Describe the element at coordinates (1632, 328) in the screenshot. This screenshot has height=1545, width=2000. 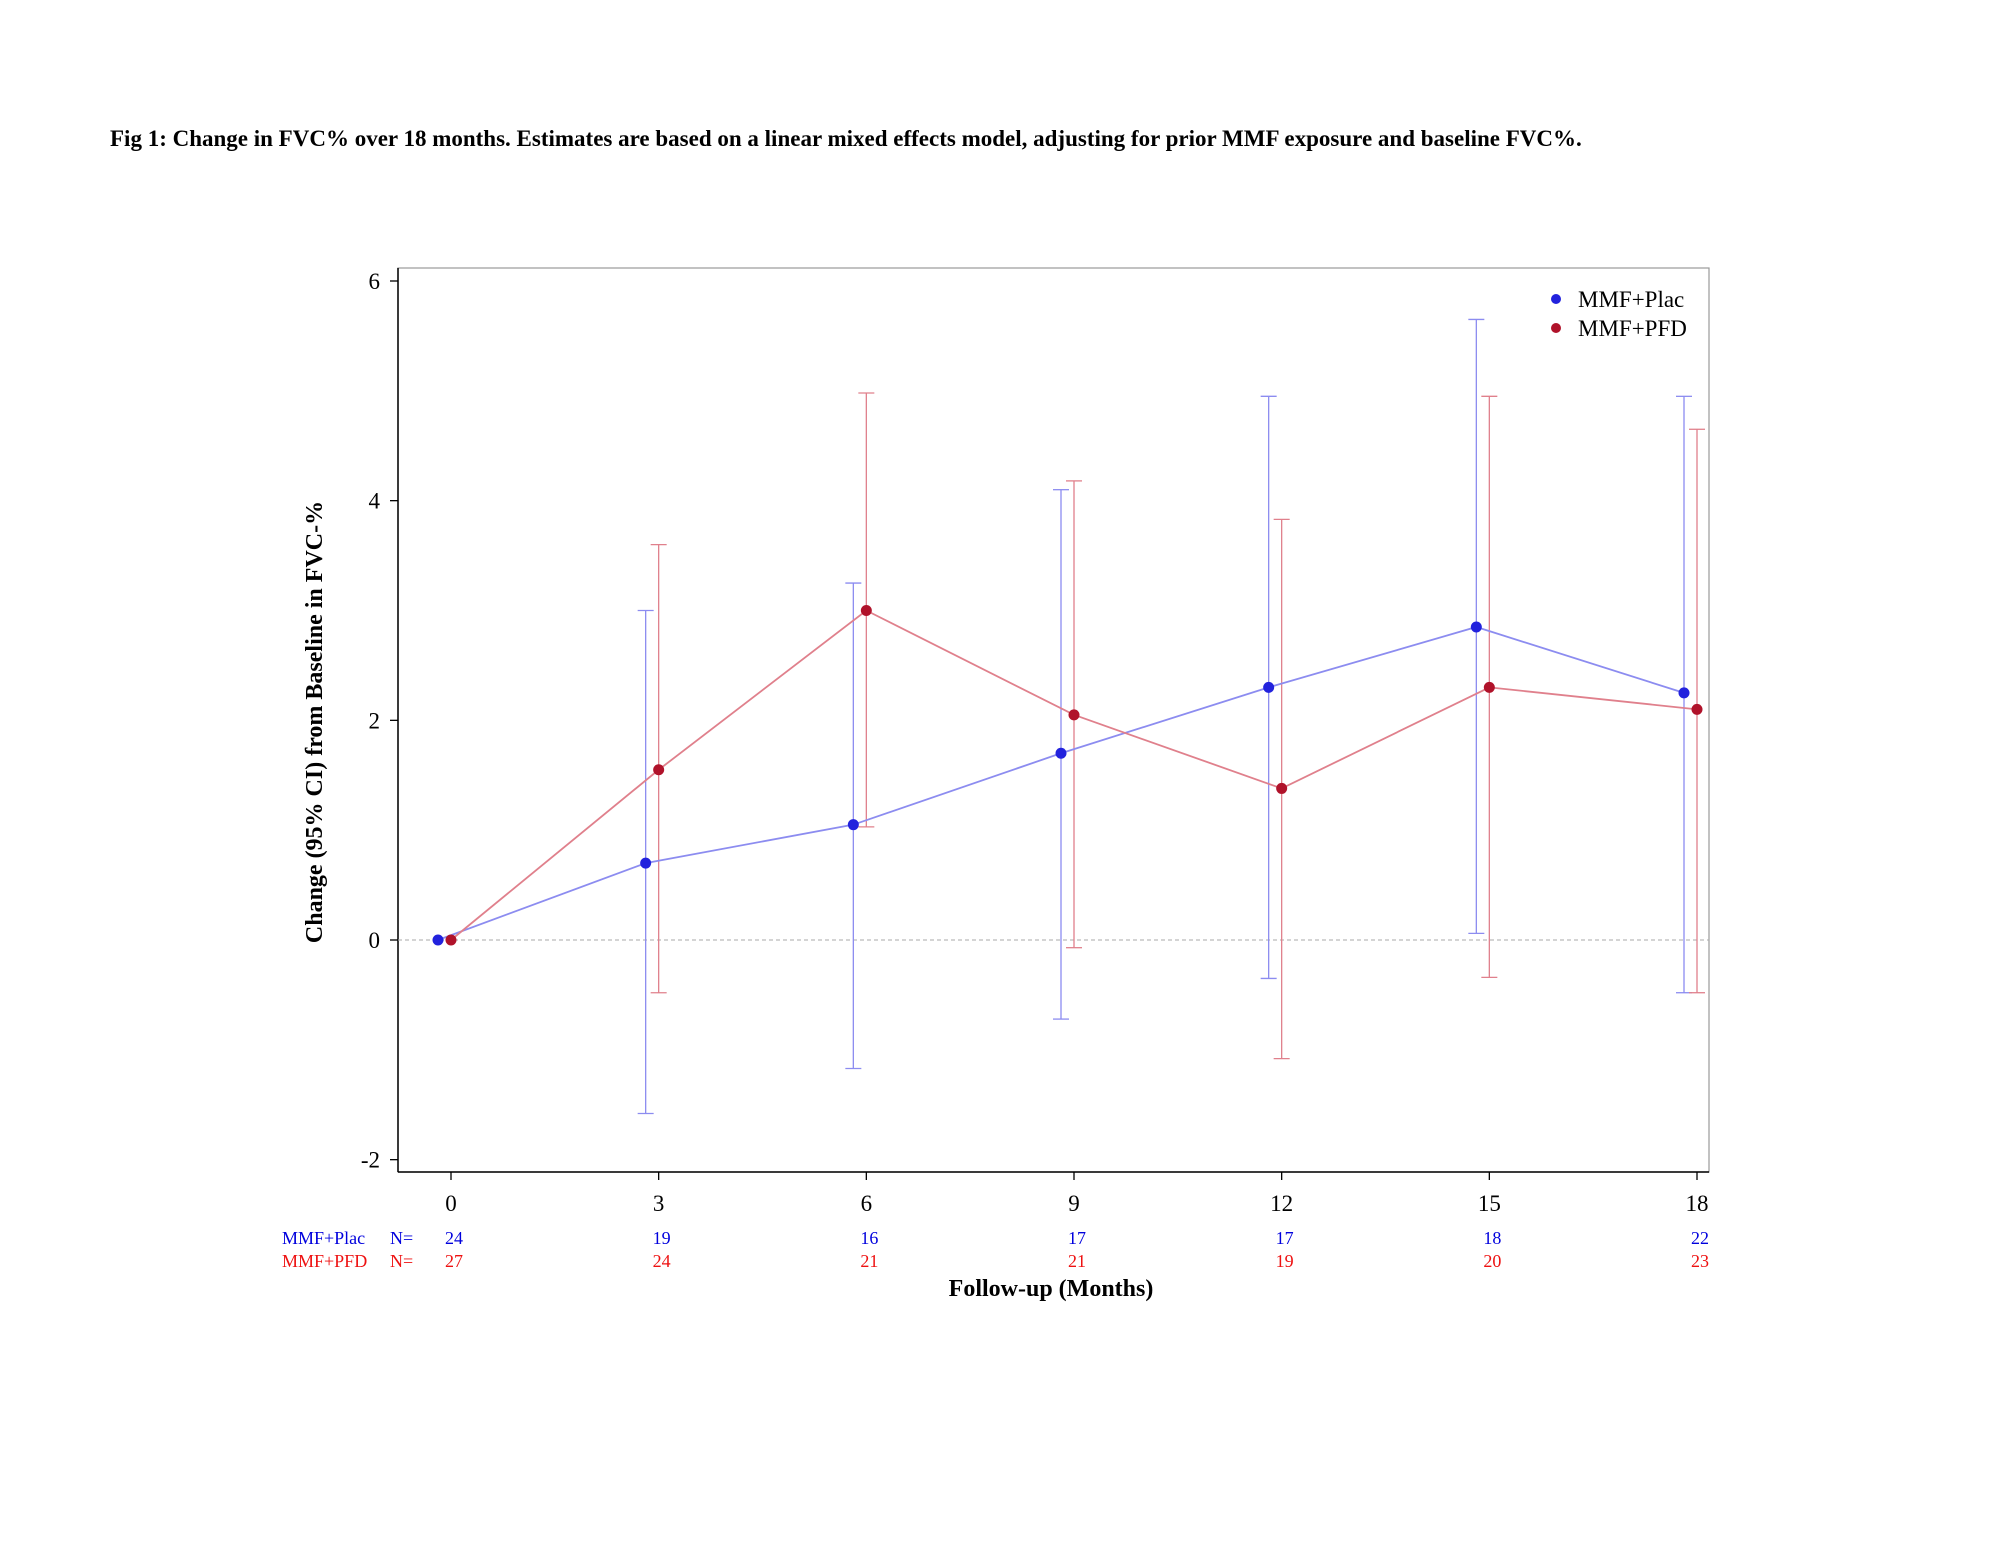
I see `legend-label: MMF+PFD` at that location.